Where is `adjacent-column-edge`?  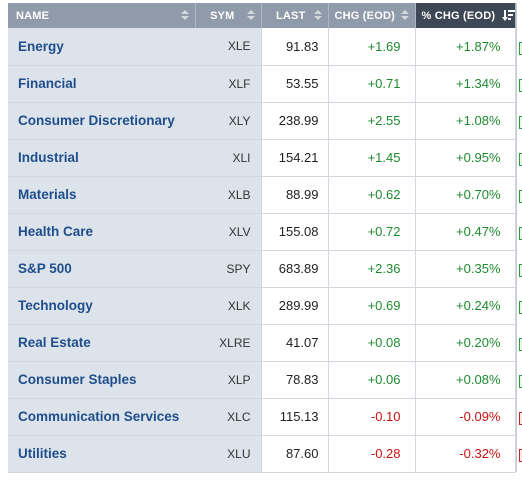 adjacent-column-edge is located at coordinates (519, 237).